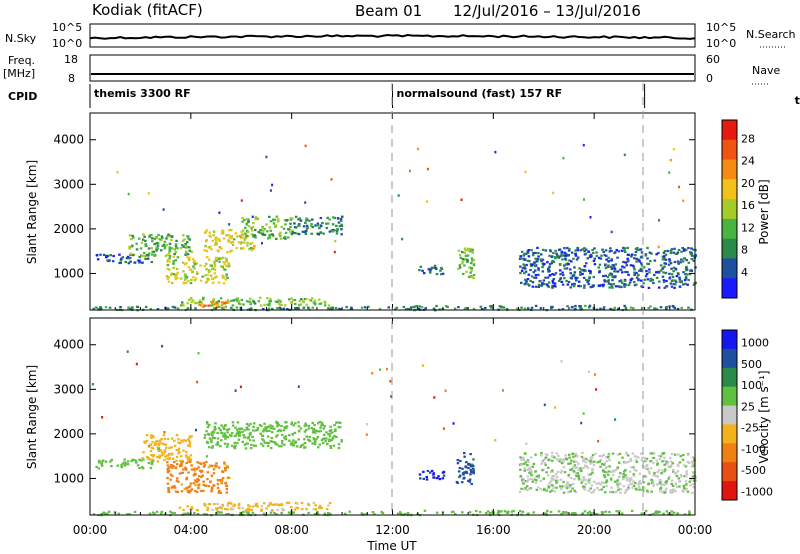 Image resolution: width=800 pixels, height=554 pixels. I want to click on y-tick-label: 4000, so click(68, 345).